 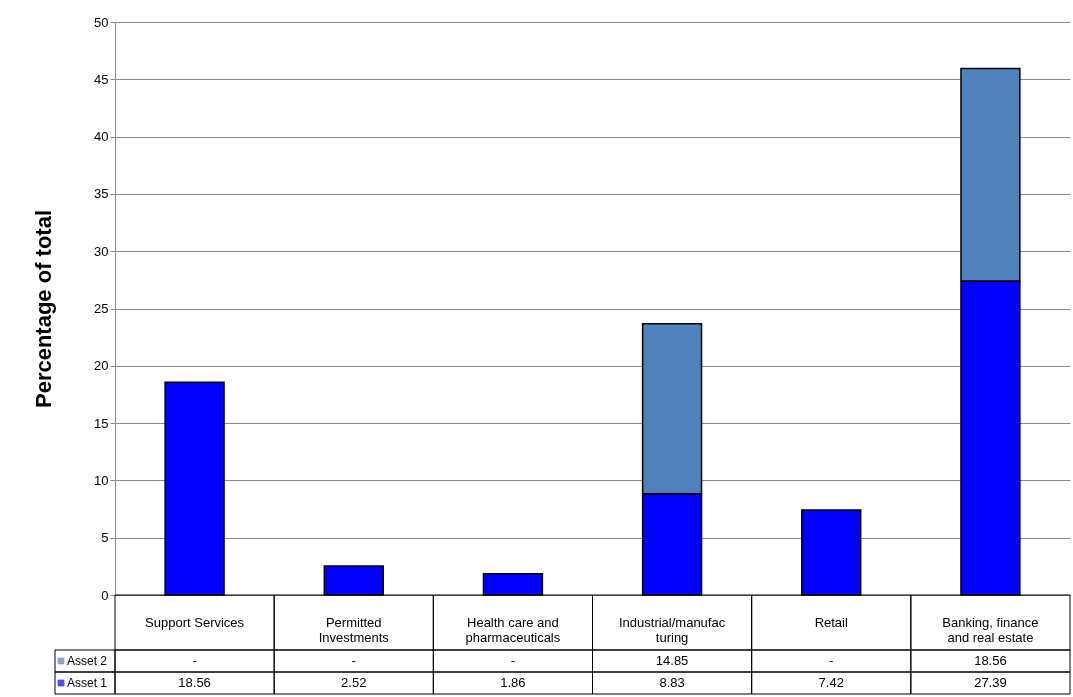 What do you see at coordinates (44, 309) in the screenshot?
I see `y-axis-title: Percentage of total` at bounding box center [44, 309].